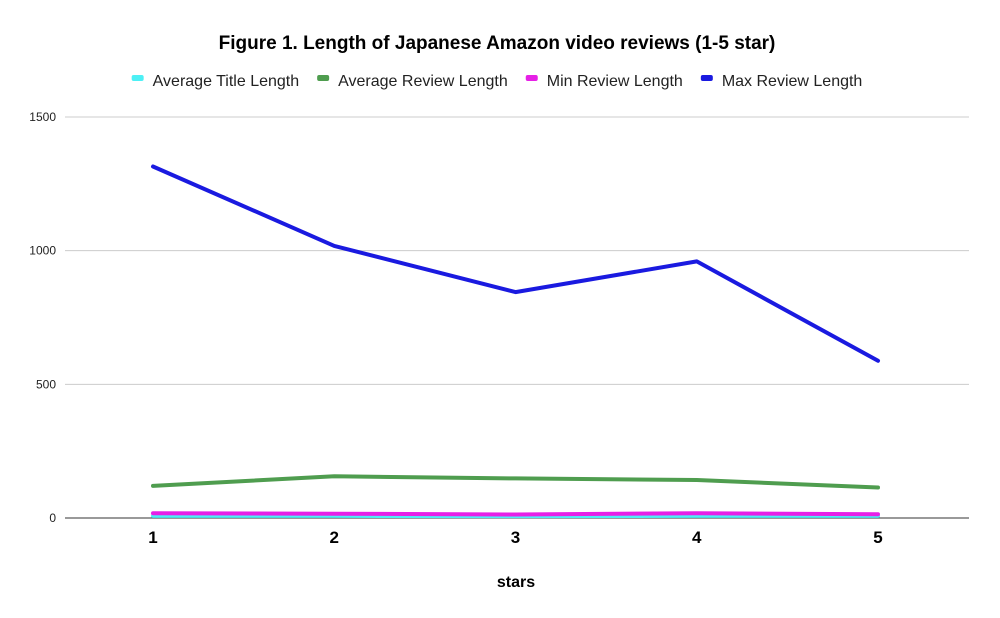 The height and width of the screenshot is (618, 1000). Describe the element at coordinates (42, 117) in the screenshot. I see `y-tick-label: 1500` at that location.